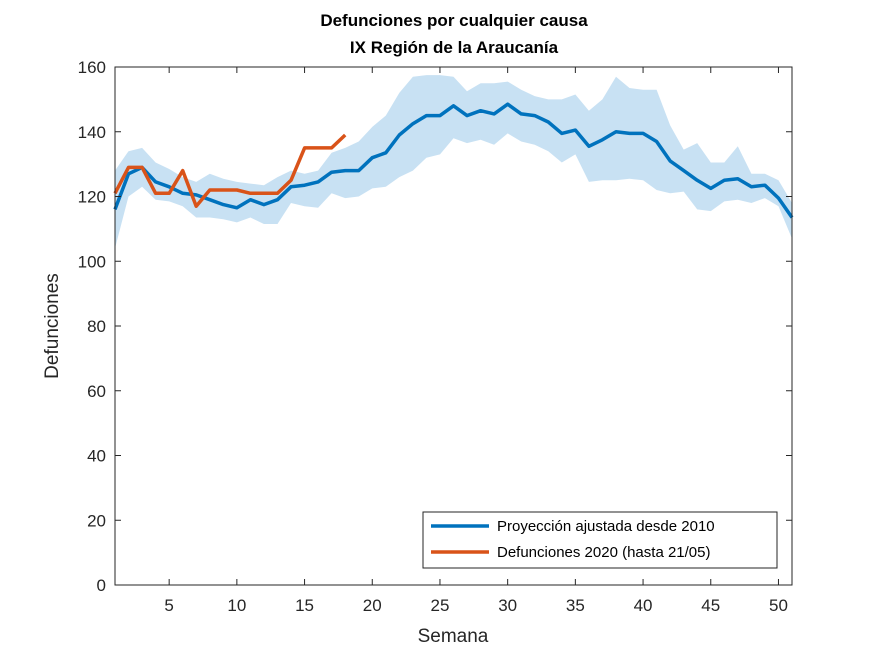 The height and width of the screenshot is (656, 875). What do you see at coordinates (92, 197) in the screenshot?
I see `y-tick-label: 120` at bounding box center [92, 197].